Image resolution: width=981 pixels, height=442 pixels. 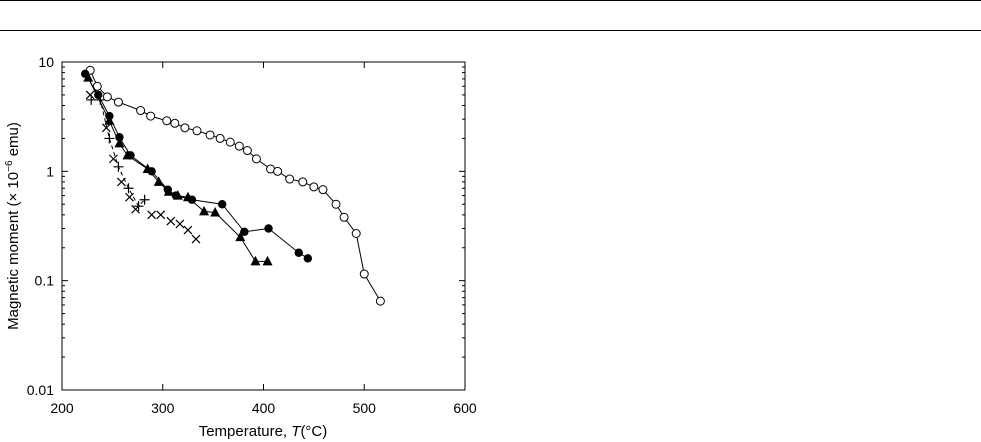 I want to click on x-tick-label: 300, so click(x=163, y=408).